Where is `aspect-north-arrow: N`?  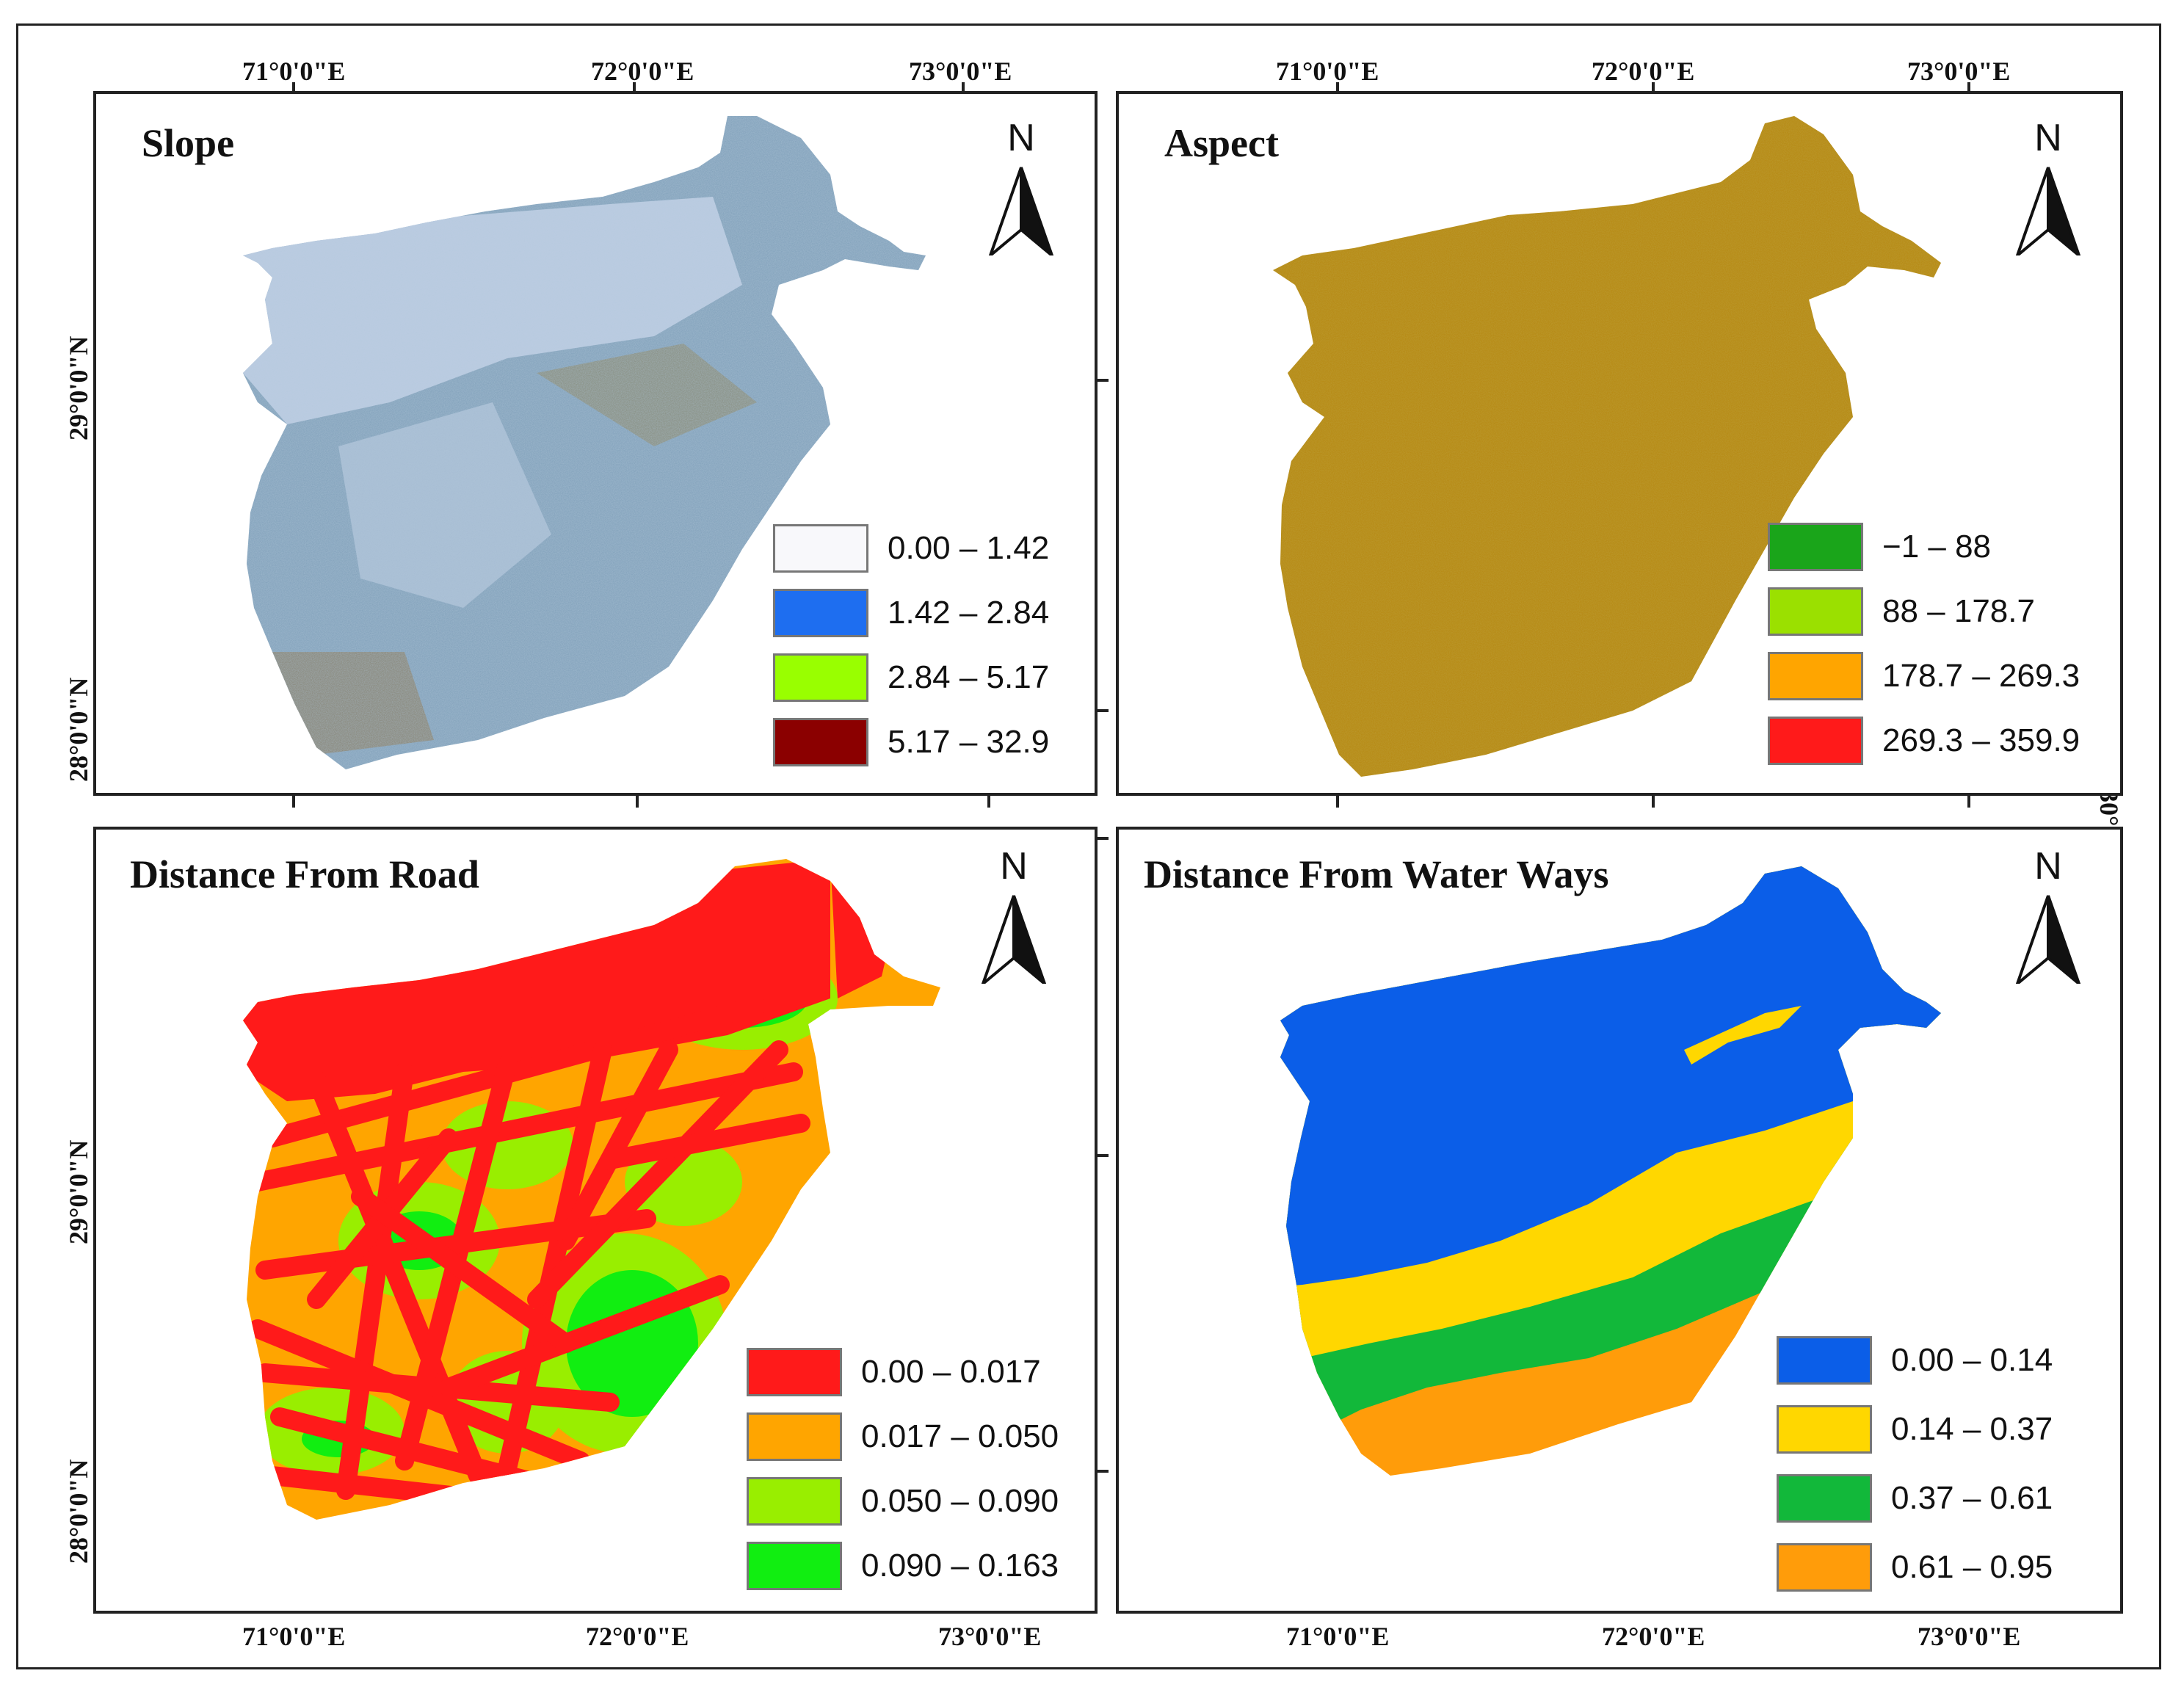
aspect-north-arrow: N is located at coordinates (2048, 185).